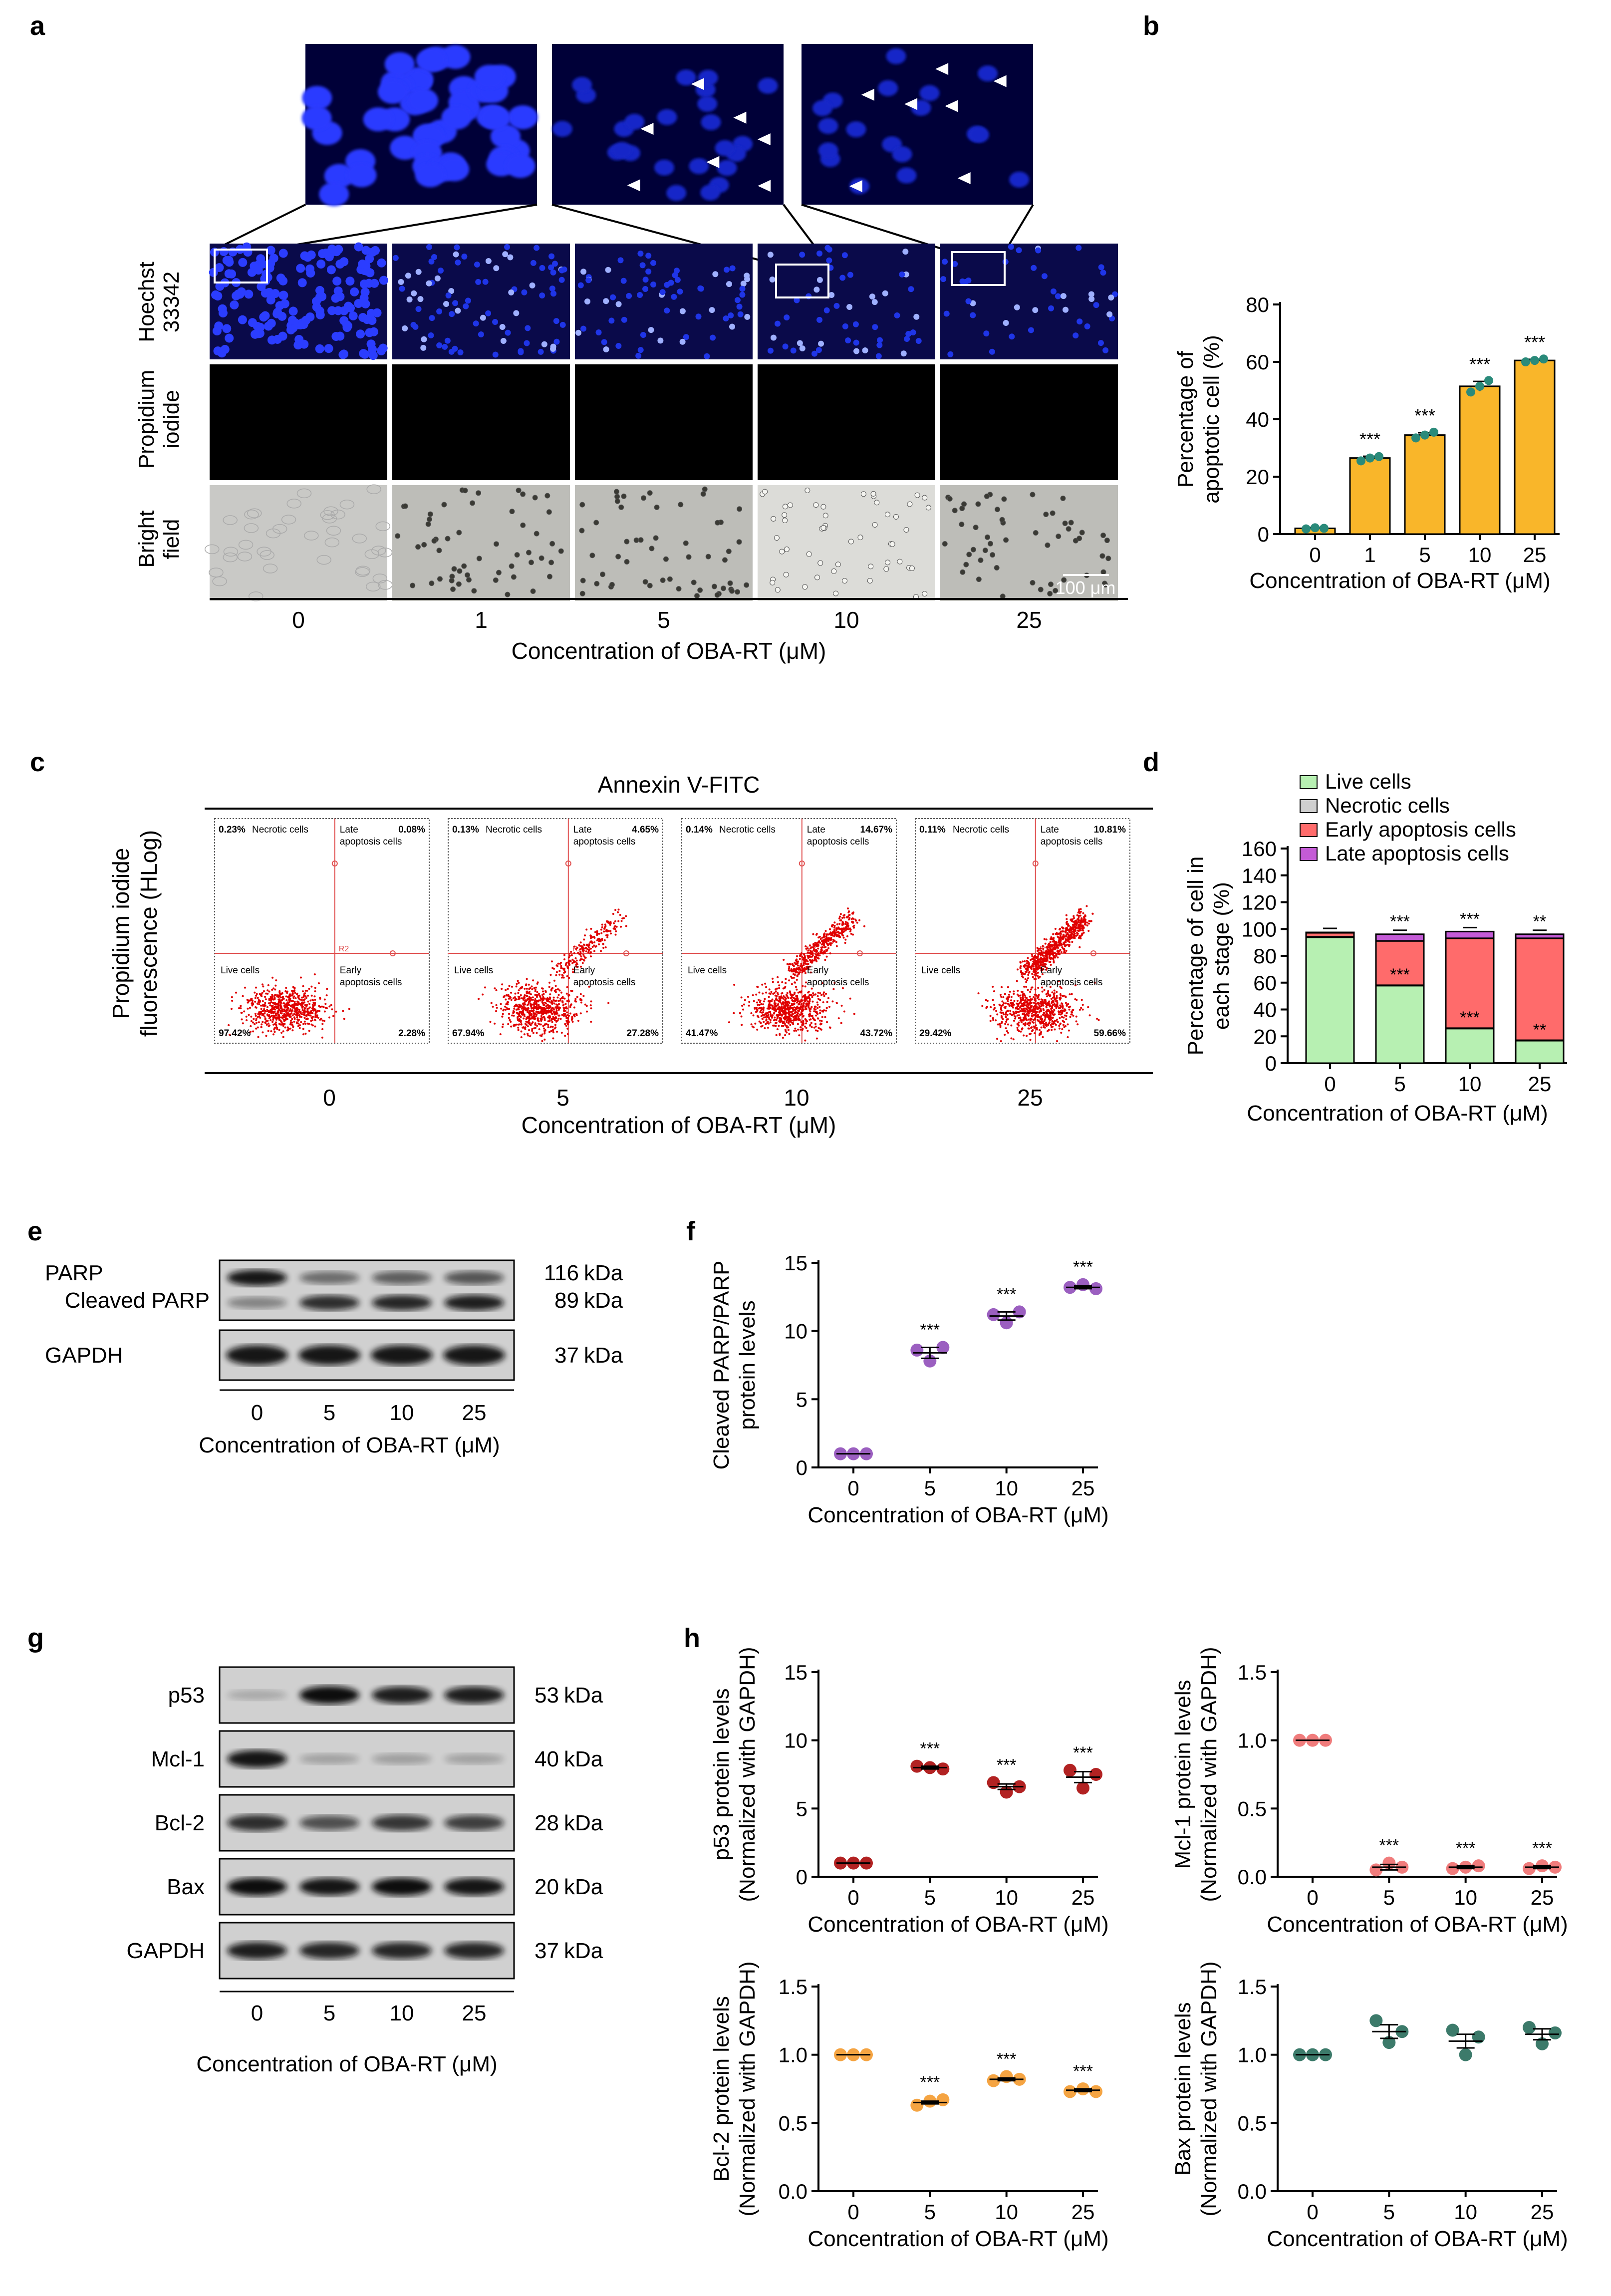 This screenshot has height=2296, width=1611. I want to click on inset, so click(917, 125).